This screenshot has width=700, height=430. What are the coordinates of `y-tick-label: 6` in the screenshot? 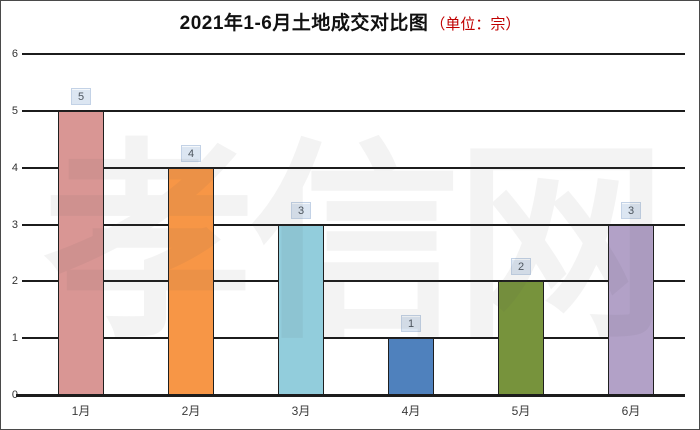 It's located at (14, 54).